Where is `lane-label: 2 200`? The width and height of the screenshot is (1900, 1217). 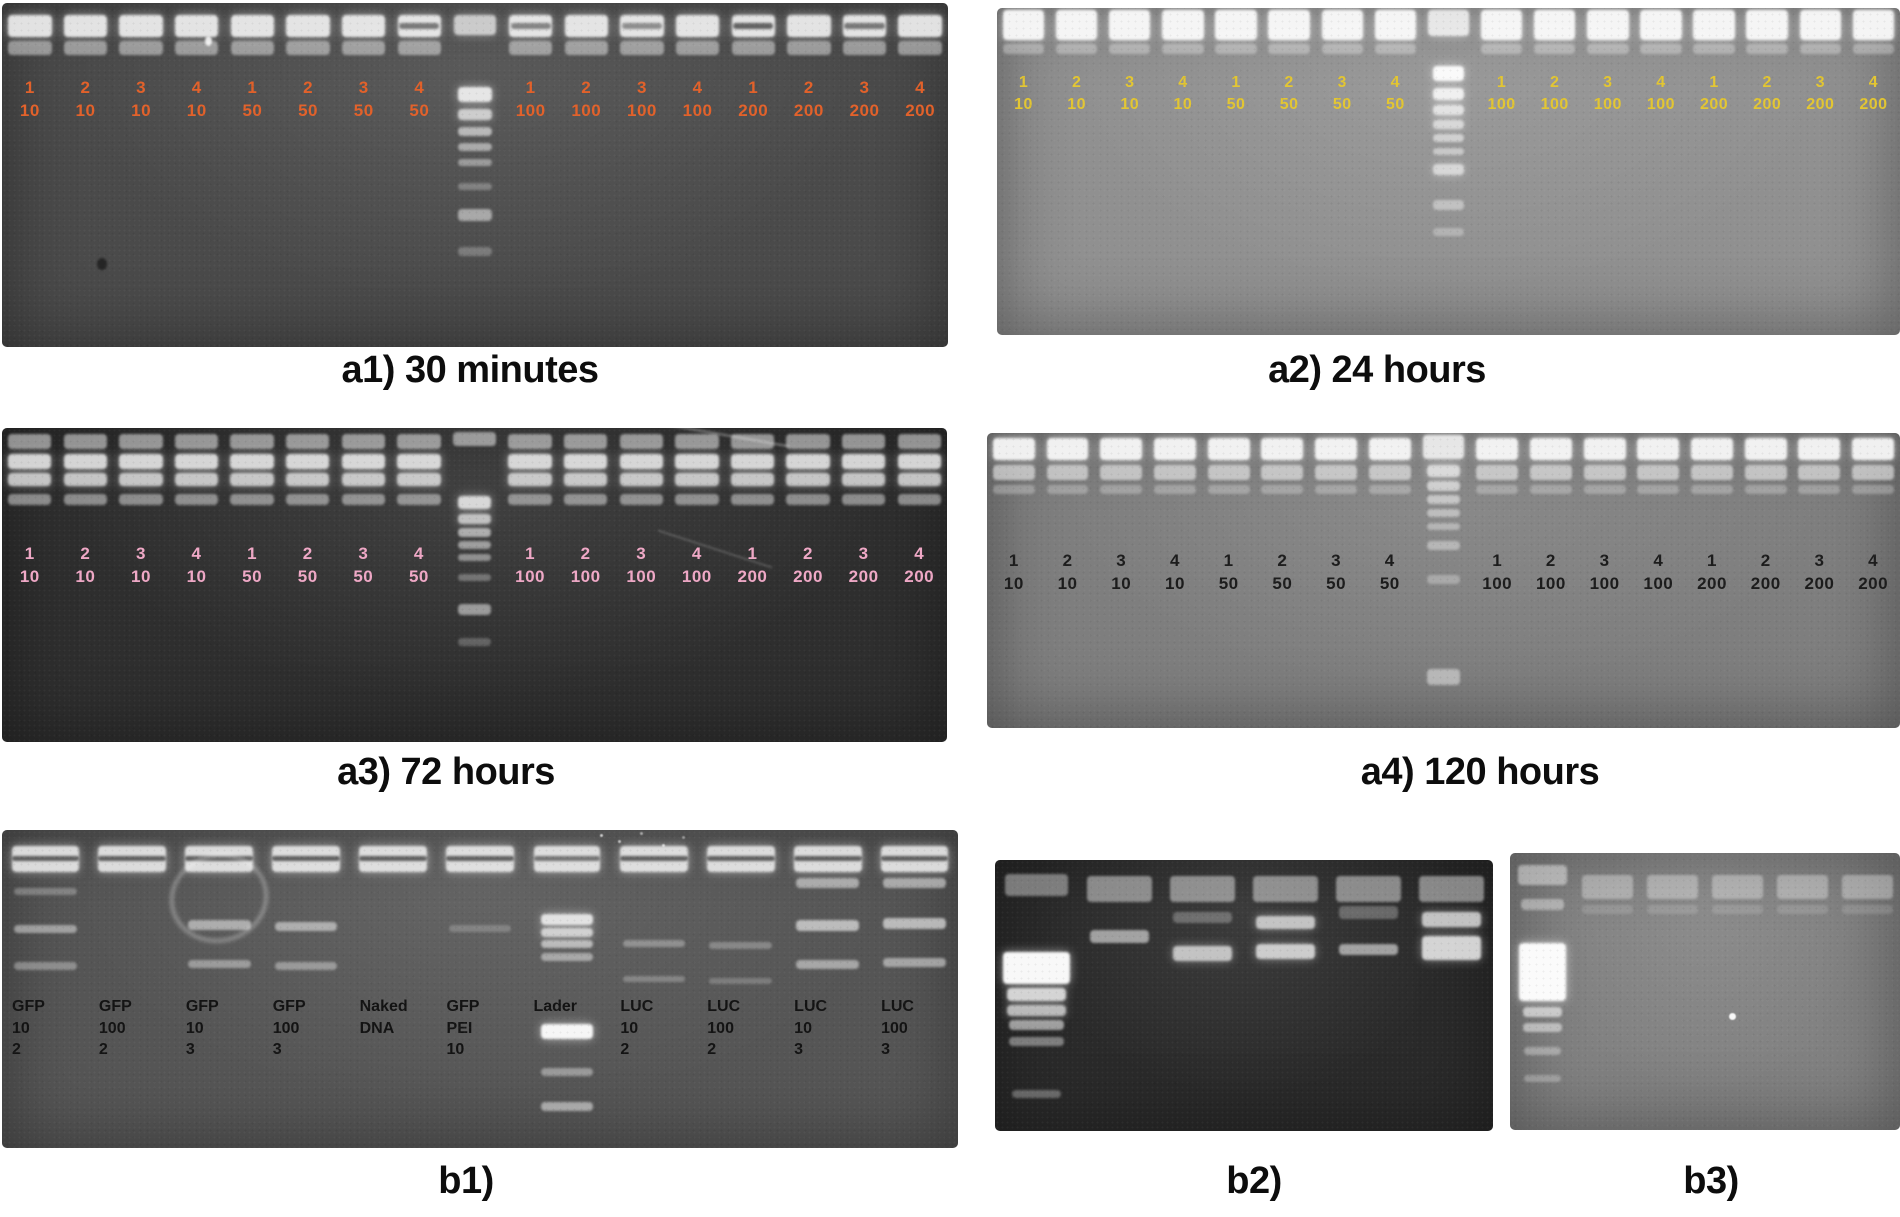
lane-label: 2 200 is located at coordinates (808, 99).